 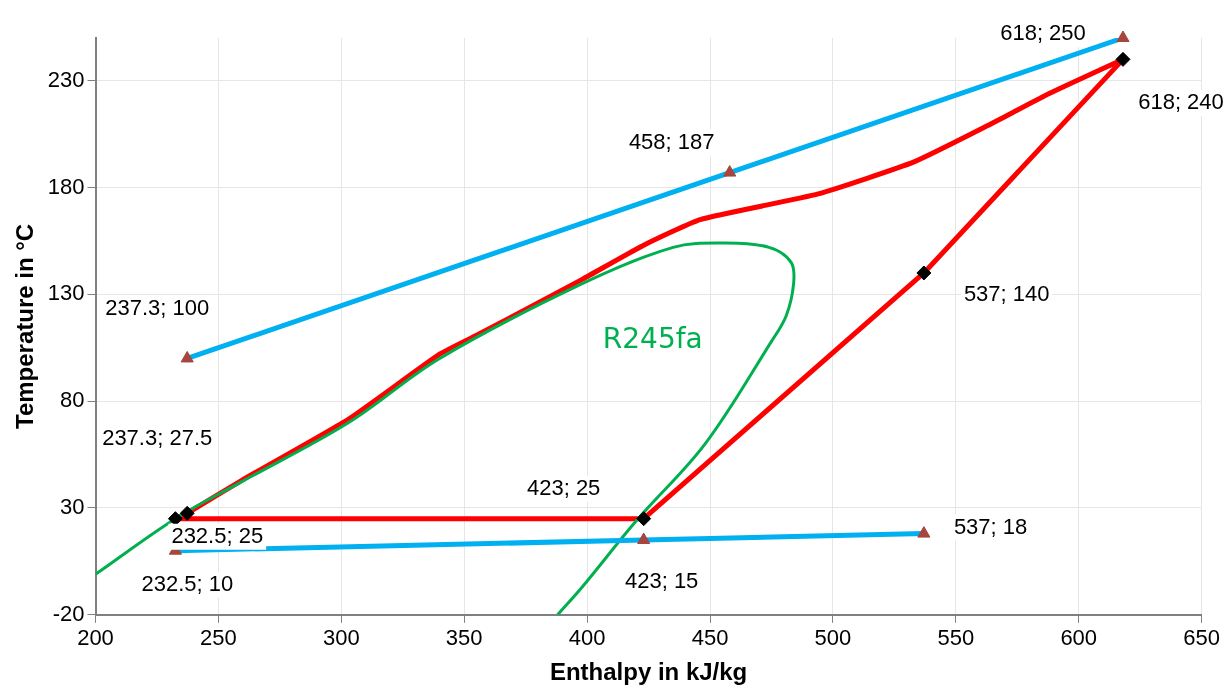 What do you see at coordinates (66, 186) in the screenshot?
I see `y-tick-label: 180` at bounding box center [66, 186].